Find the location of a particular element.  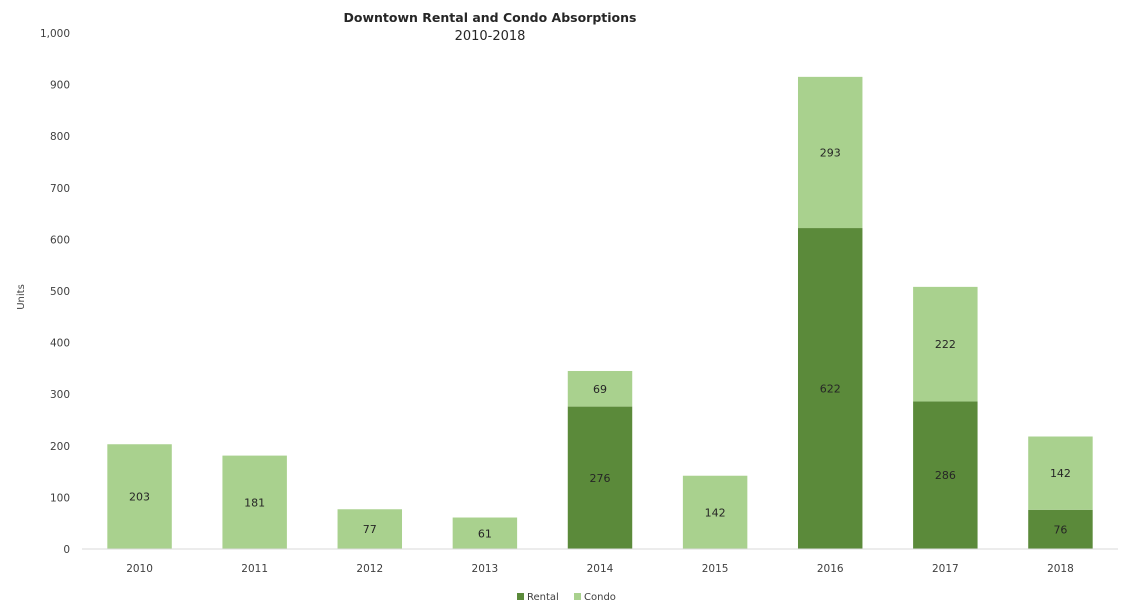

bar-rental-2018 is located at coordinates (1060, 529).